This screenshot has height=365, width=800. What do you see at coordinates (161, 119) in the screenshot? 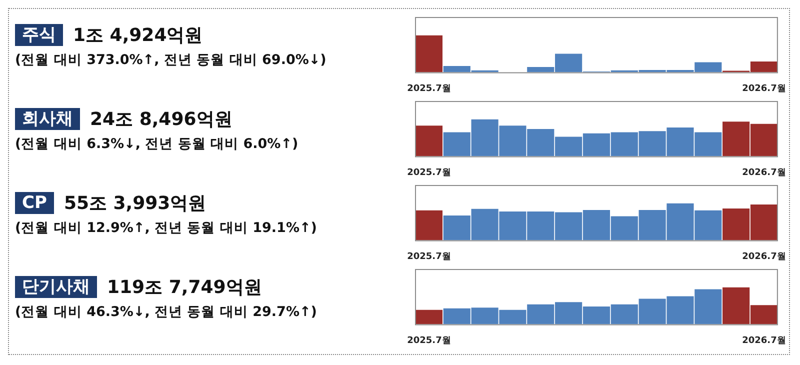
I see `text: 24조 8,496억원` at bounding box center [161, 119].